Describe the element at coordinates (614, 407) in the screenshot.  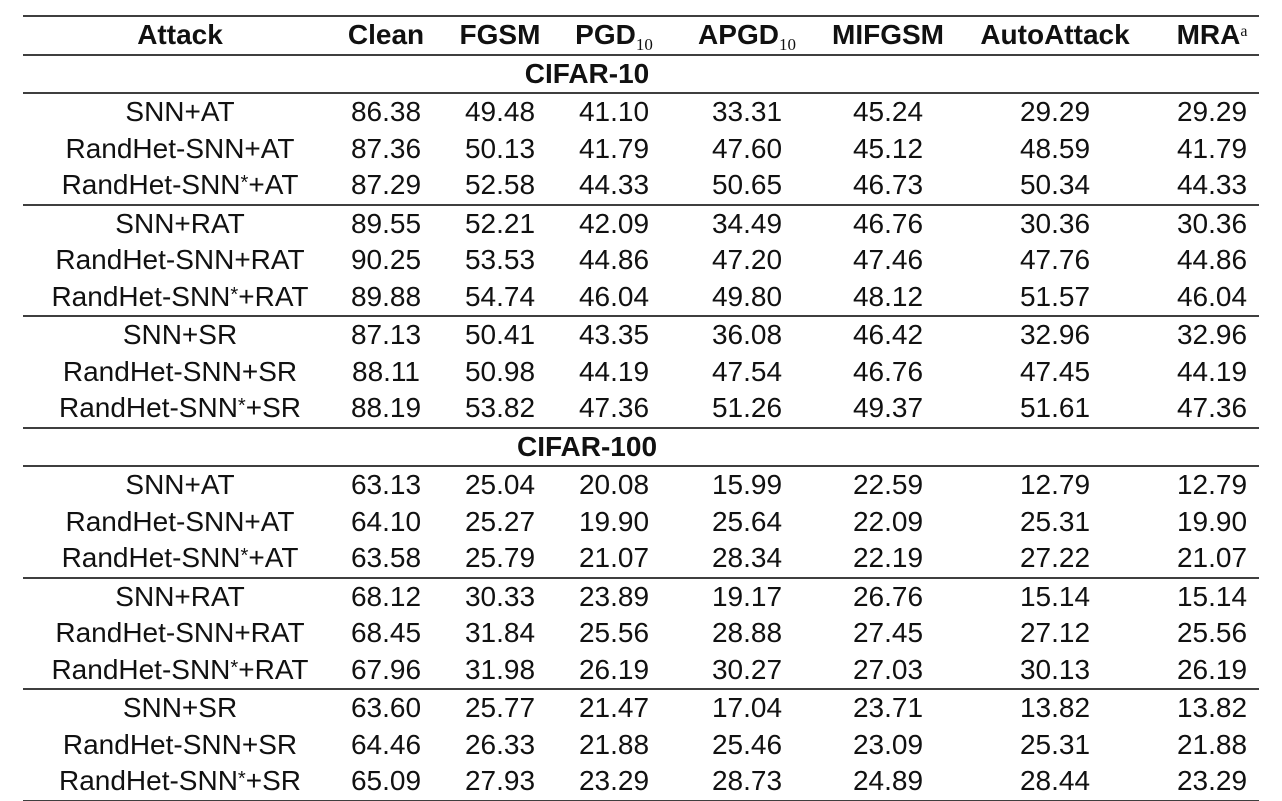
I see `value-cell: 47.36` at that location.